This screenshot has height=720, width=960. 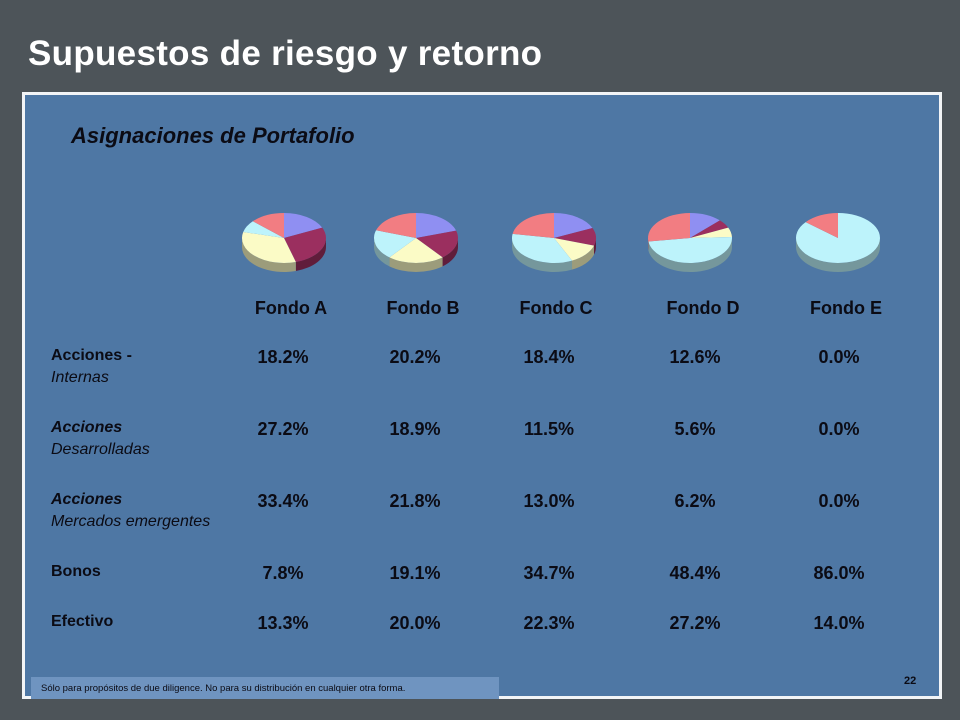 I want to click on value-cell: 6.2%, so click(x=695, y=501).